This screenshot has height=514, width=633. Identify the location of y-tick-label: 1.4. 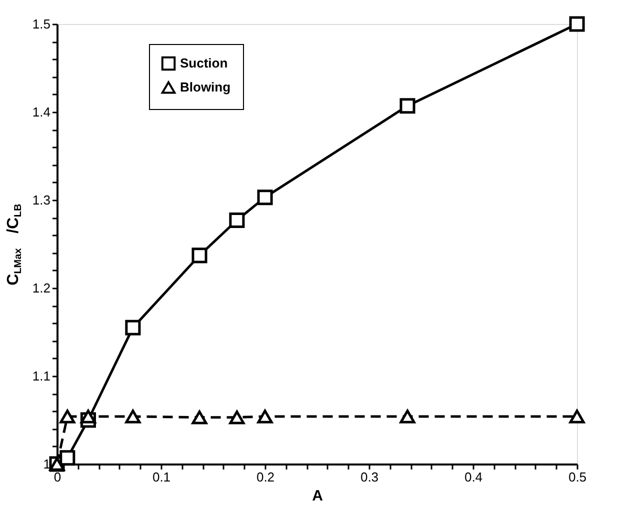
(41, 112).